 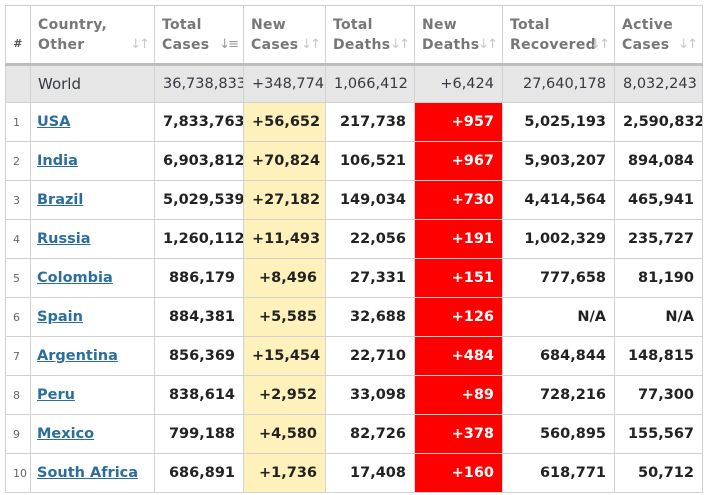 I want to click on row-index: 3, so click(x=18, y=200).